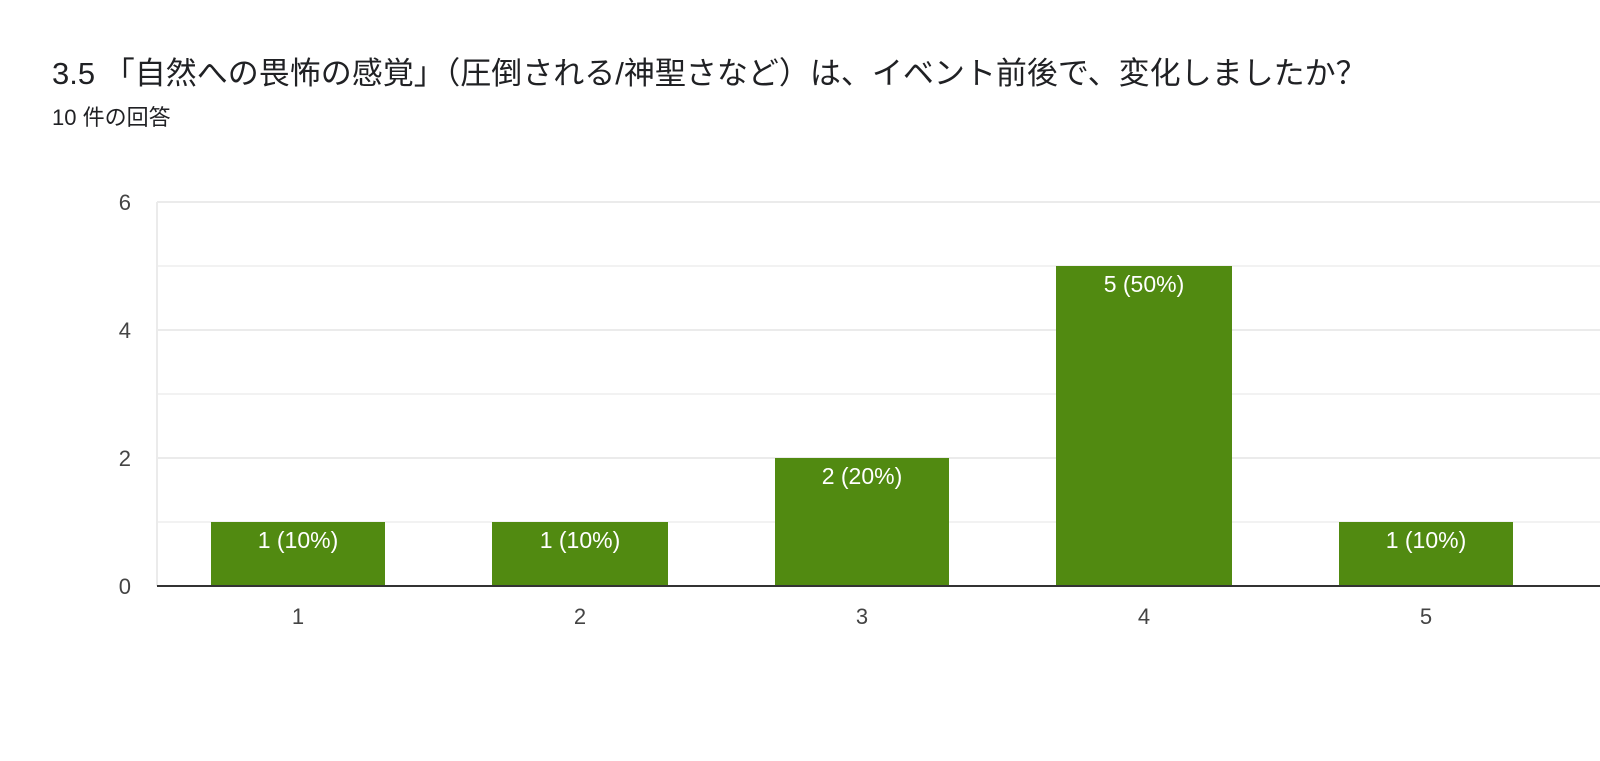 The image size is (1600, 761). Describe the element at coordinates (580, 616) in the screenshot. I see `x-tick-label: 2` at that location.